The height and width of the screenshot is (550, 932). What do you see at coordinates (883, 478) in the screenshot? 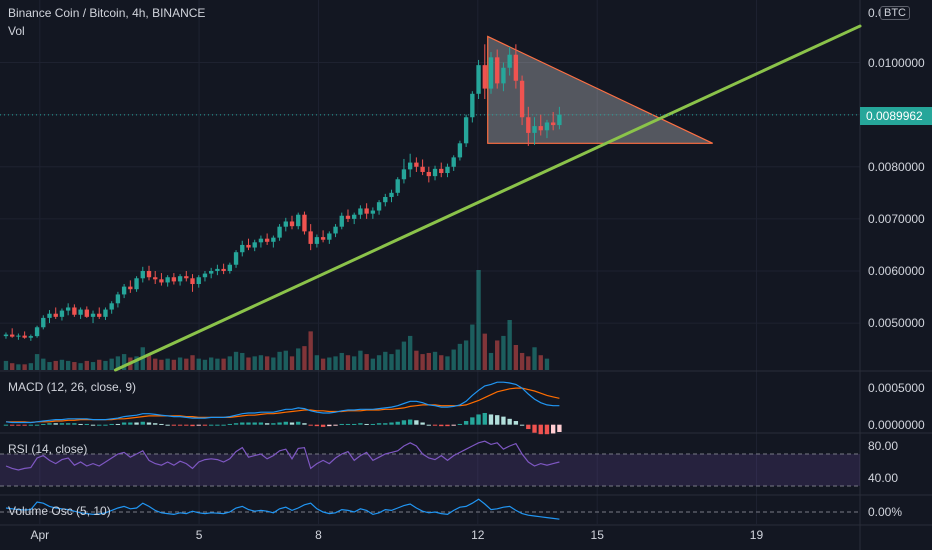
I see `rsi-tick-label: 40.00` at bounding box center [883, 478].